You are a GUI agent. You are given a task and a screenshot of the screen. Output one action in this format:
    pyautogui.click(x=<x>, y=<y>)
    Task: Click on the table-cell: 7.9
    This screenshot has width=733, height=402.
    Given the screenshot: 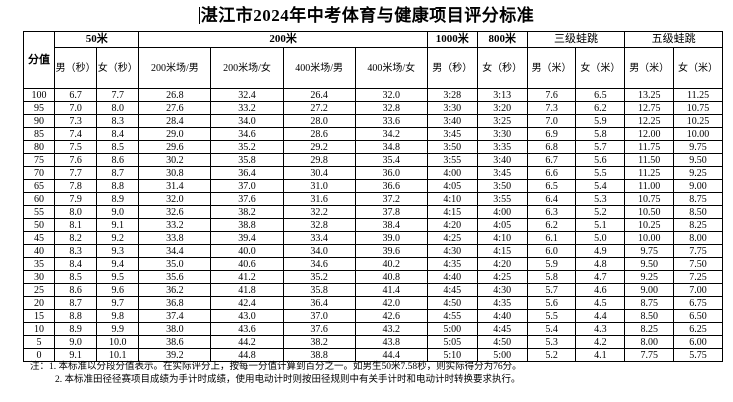 What is the action you would take?
    pyautogui.click(x=76, y=199)
    